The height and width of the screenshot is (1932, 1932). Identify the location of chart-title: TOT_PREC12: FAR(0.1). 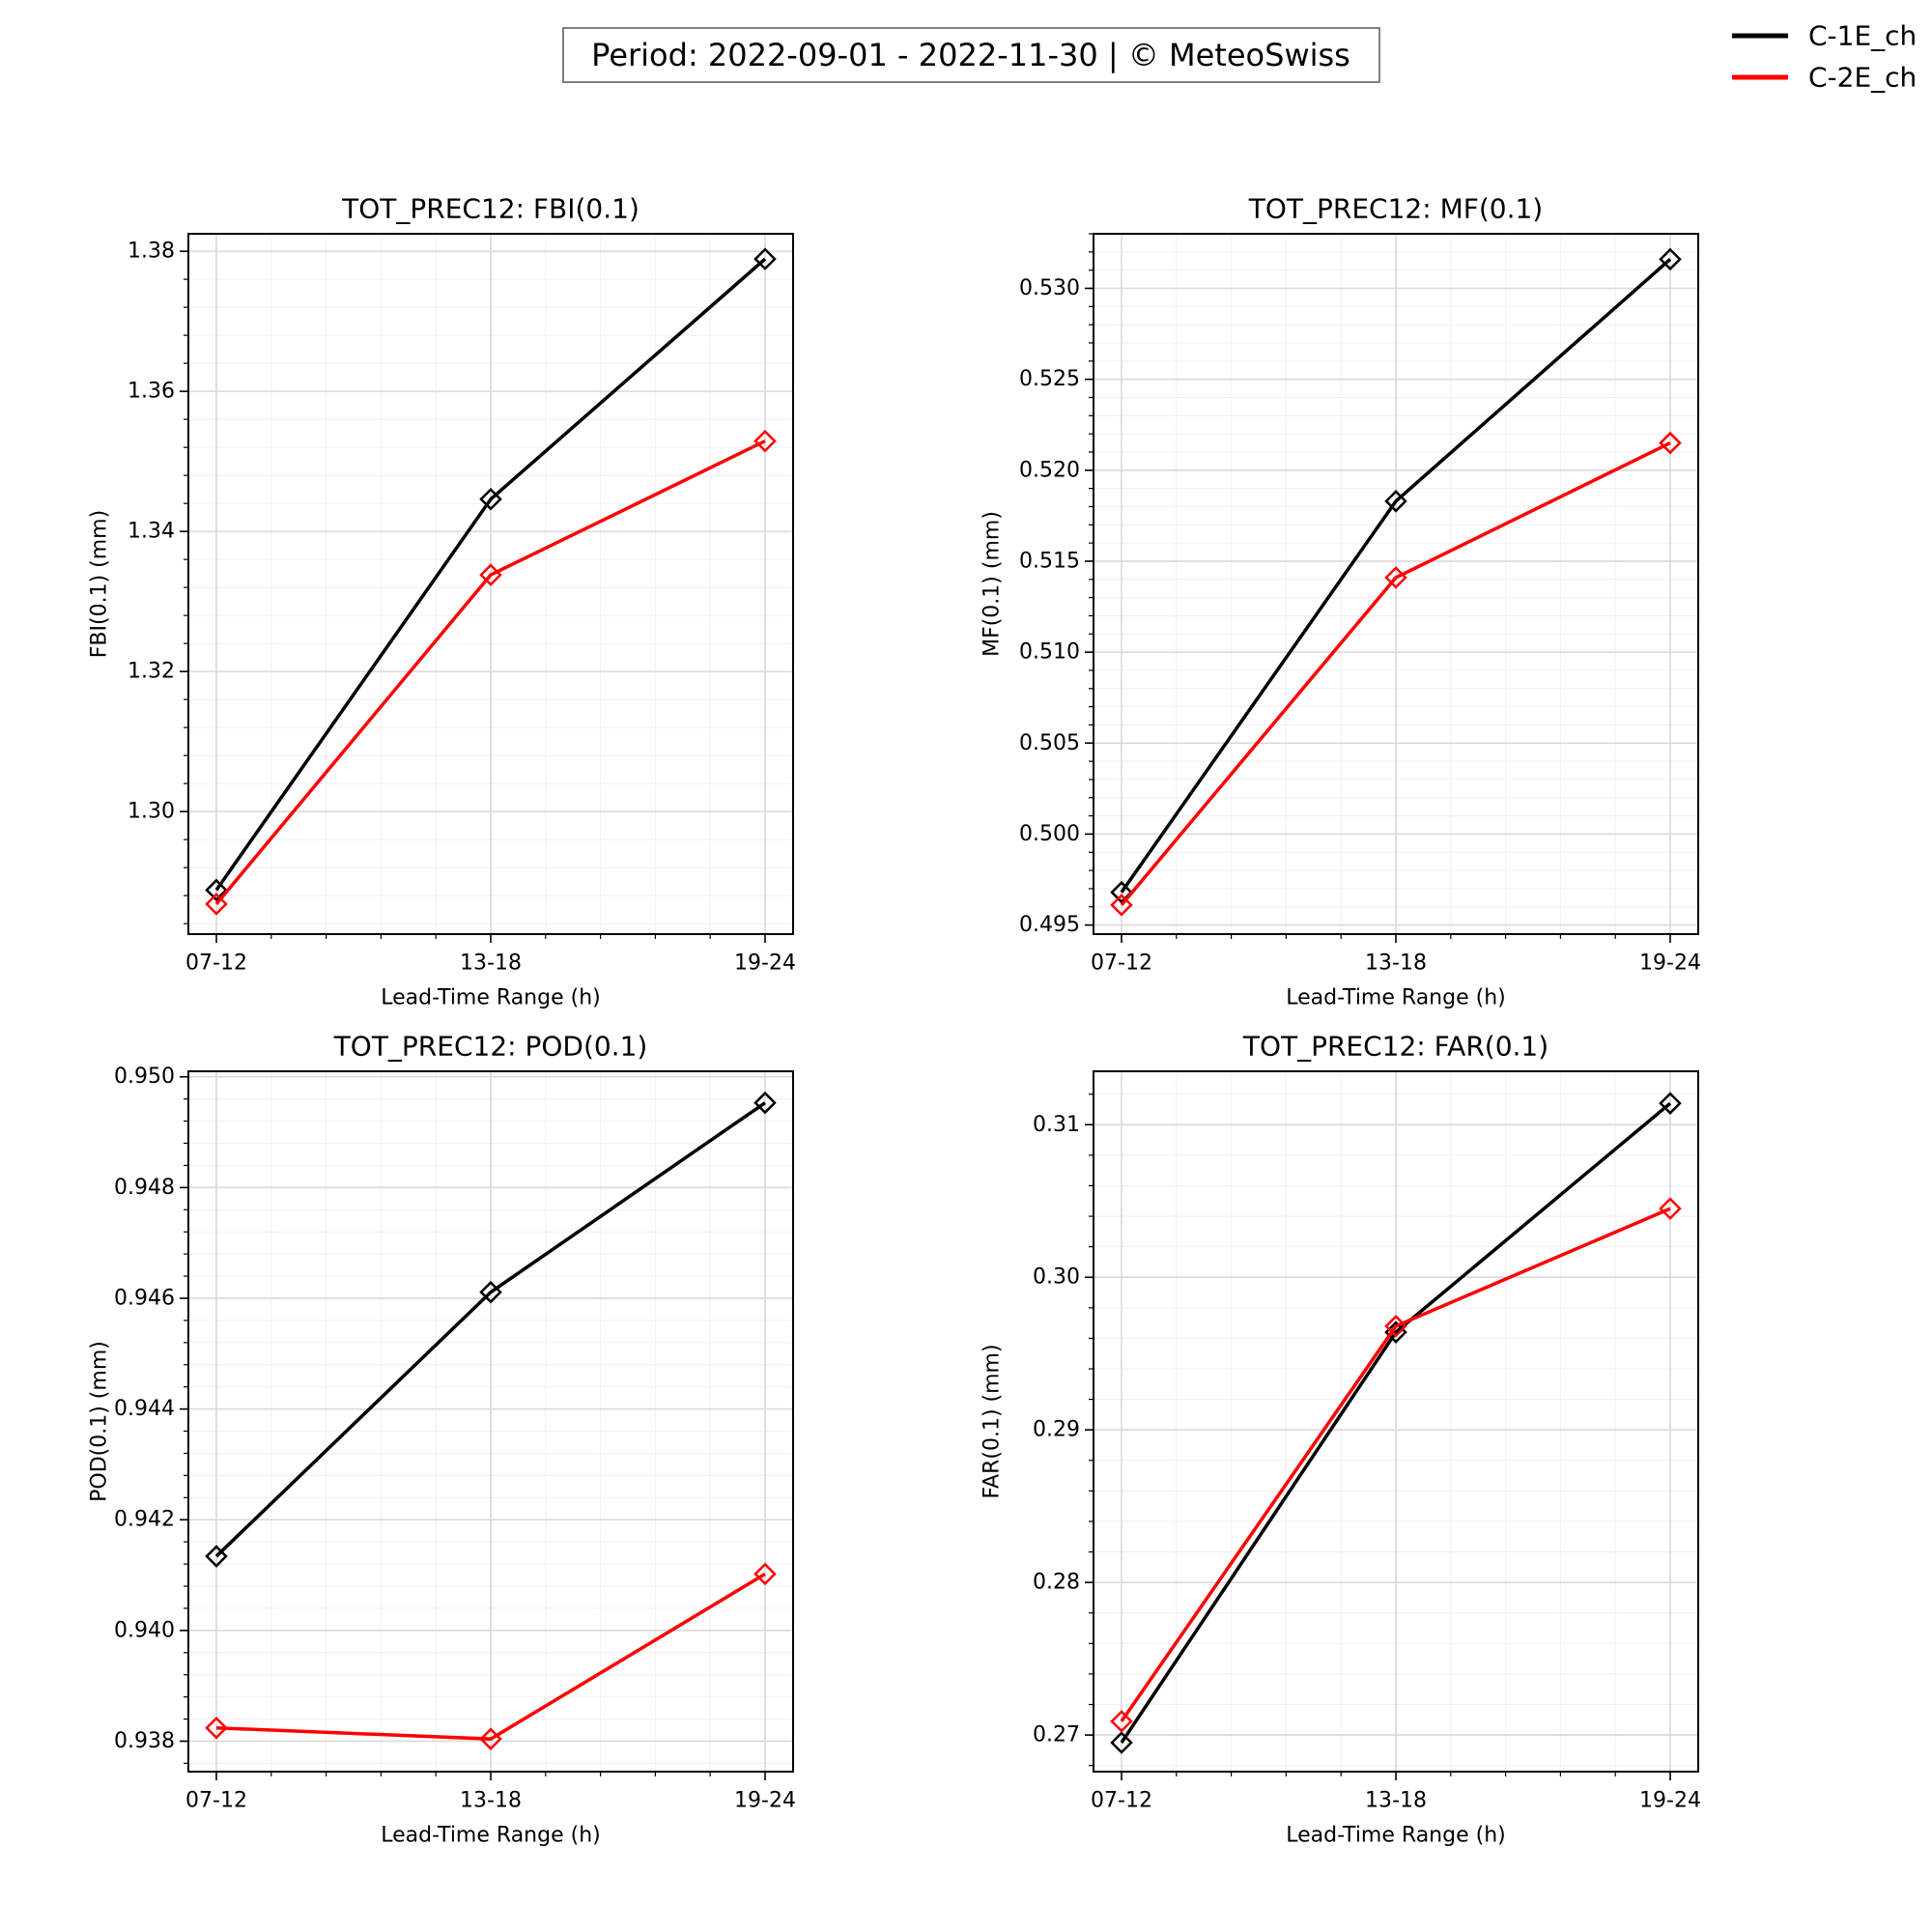
(1395, 1047).